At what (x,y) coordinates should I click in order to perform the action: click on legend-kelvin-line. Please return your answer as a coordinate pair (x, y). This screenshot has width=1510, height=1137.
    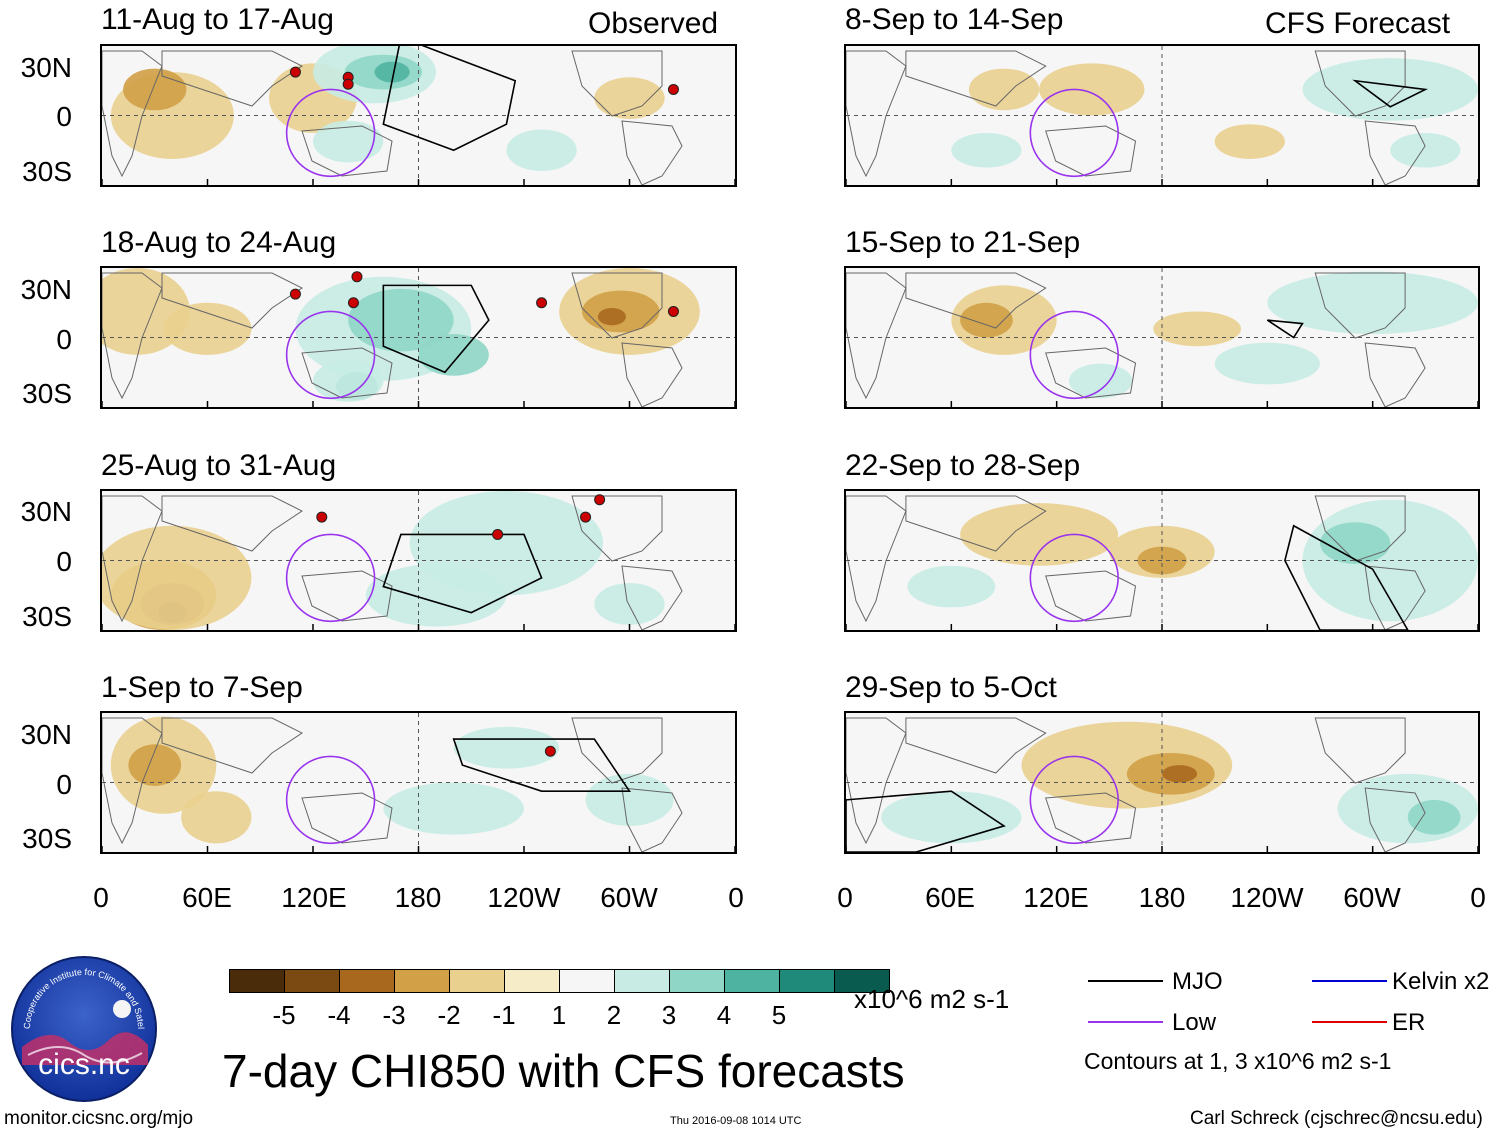
    Looking at the image, I should click on (1349, 981).